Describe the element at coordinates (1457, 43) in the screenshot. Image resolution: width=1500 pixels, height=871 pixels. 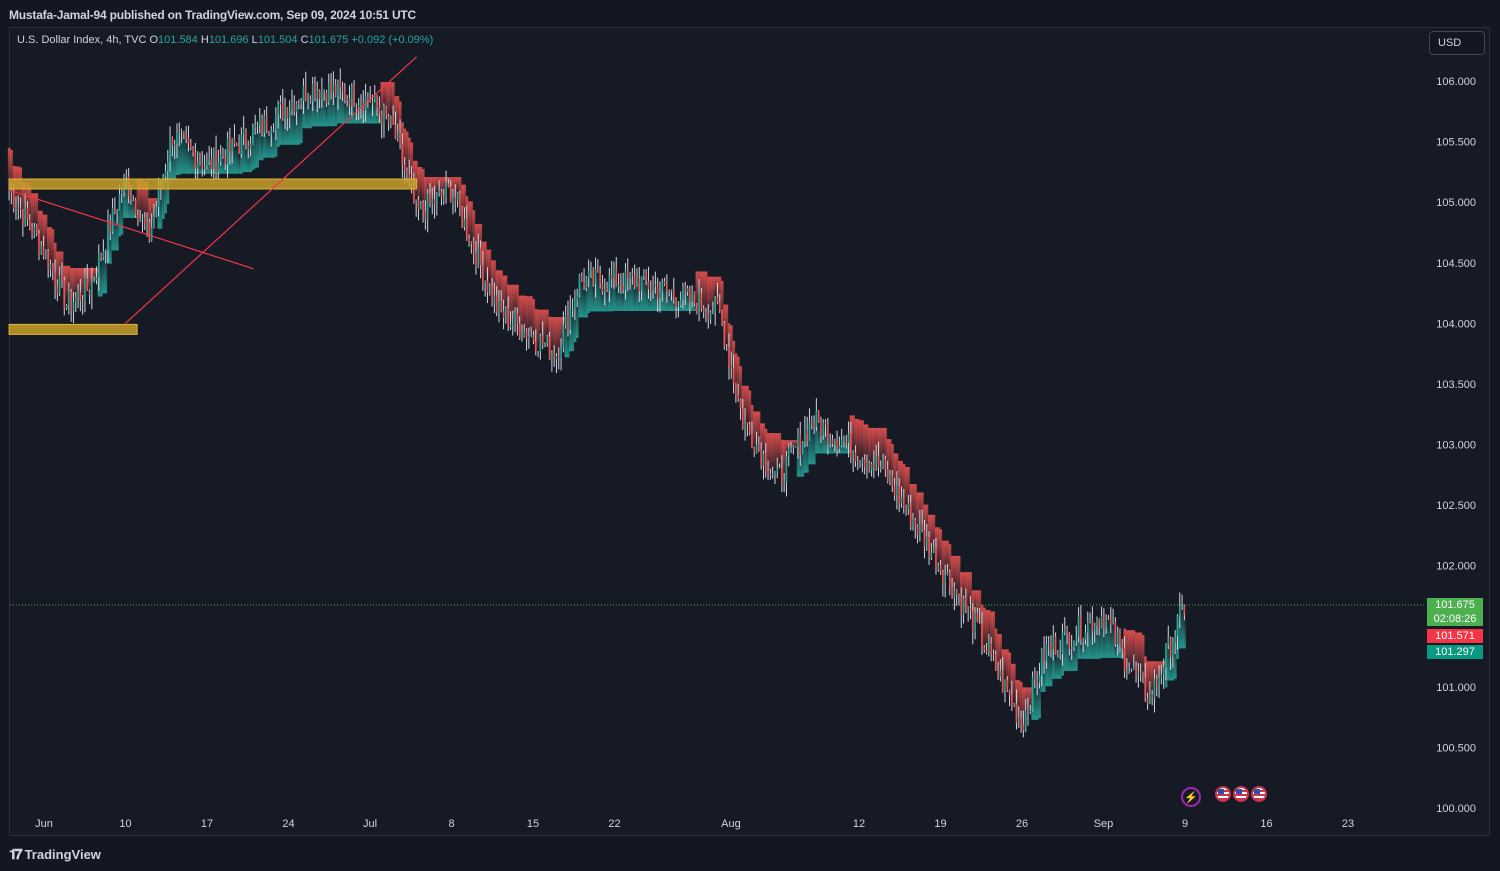
I see `currency-button: USD` at that location.